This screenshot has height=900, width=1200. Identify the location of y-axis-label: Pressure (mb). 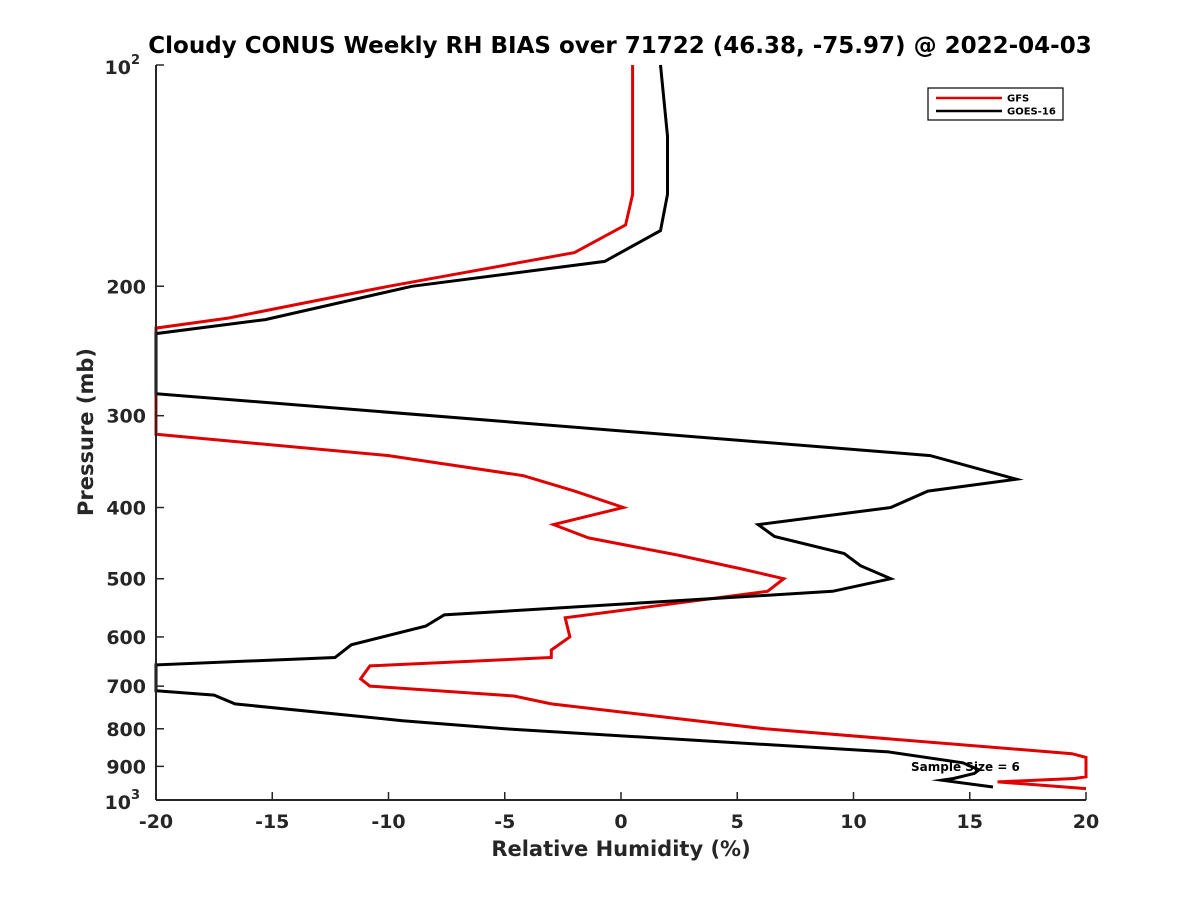
(86, 432).